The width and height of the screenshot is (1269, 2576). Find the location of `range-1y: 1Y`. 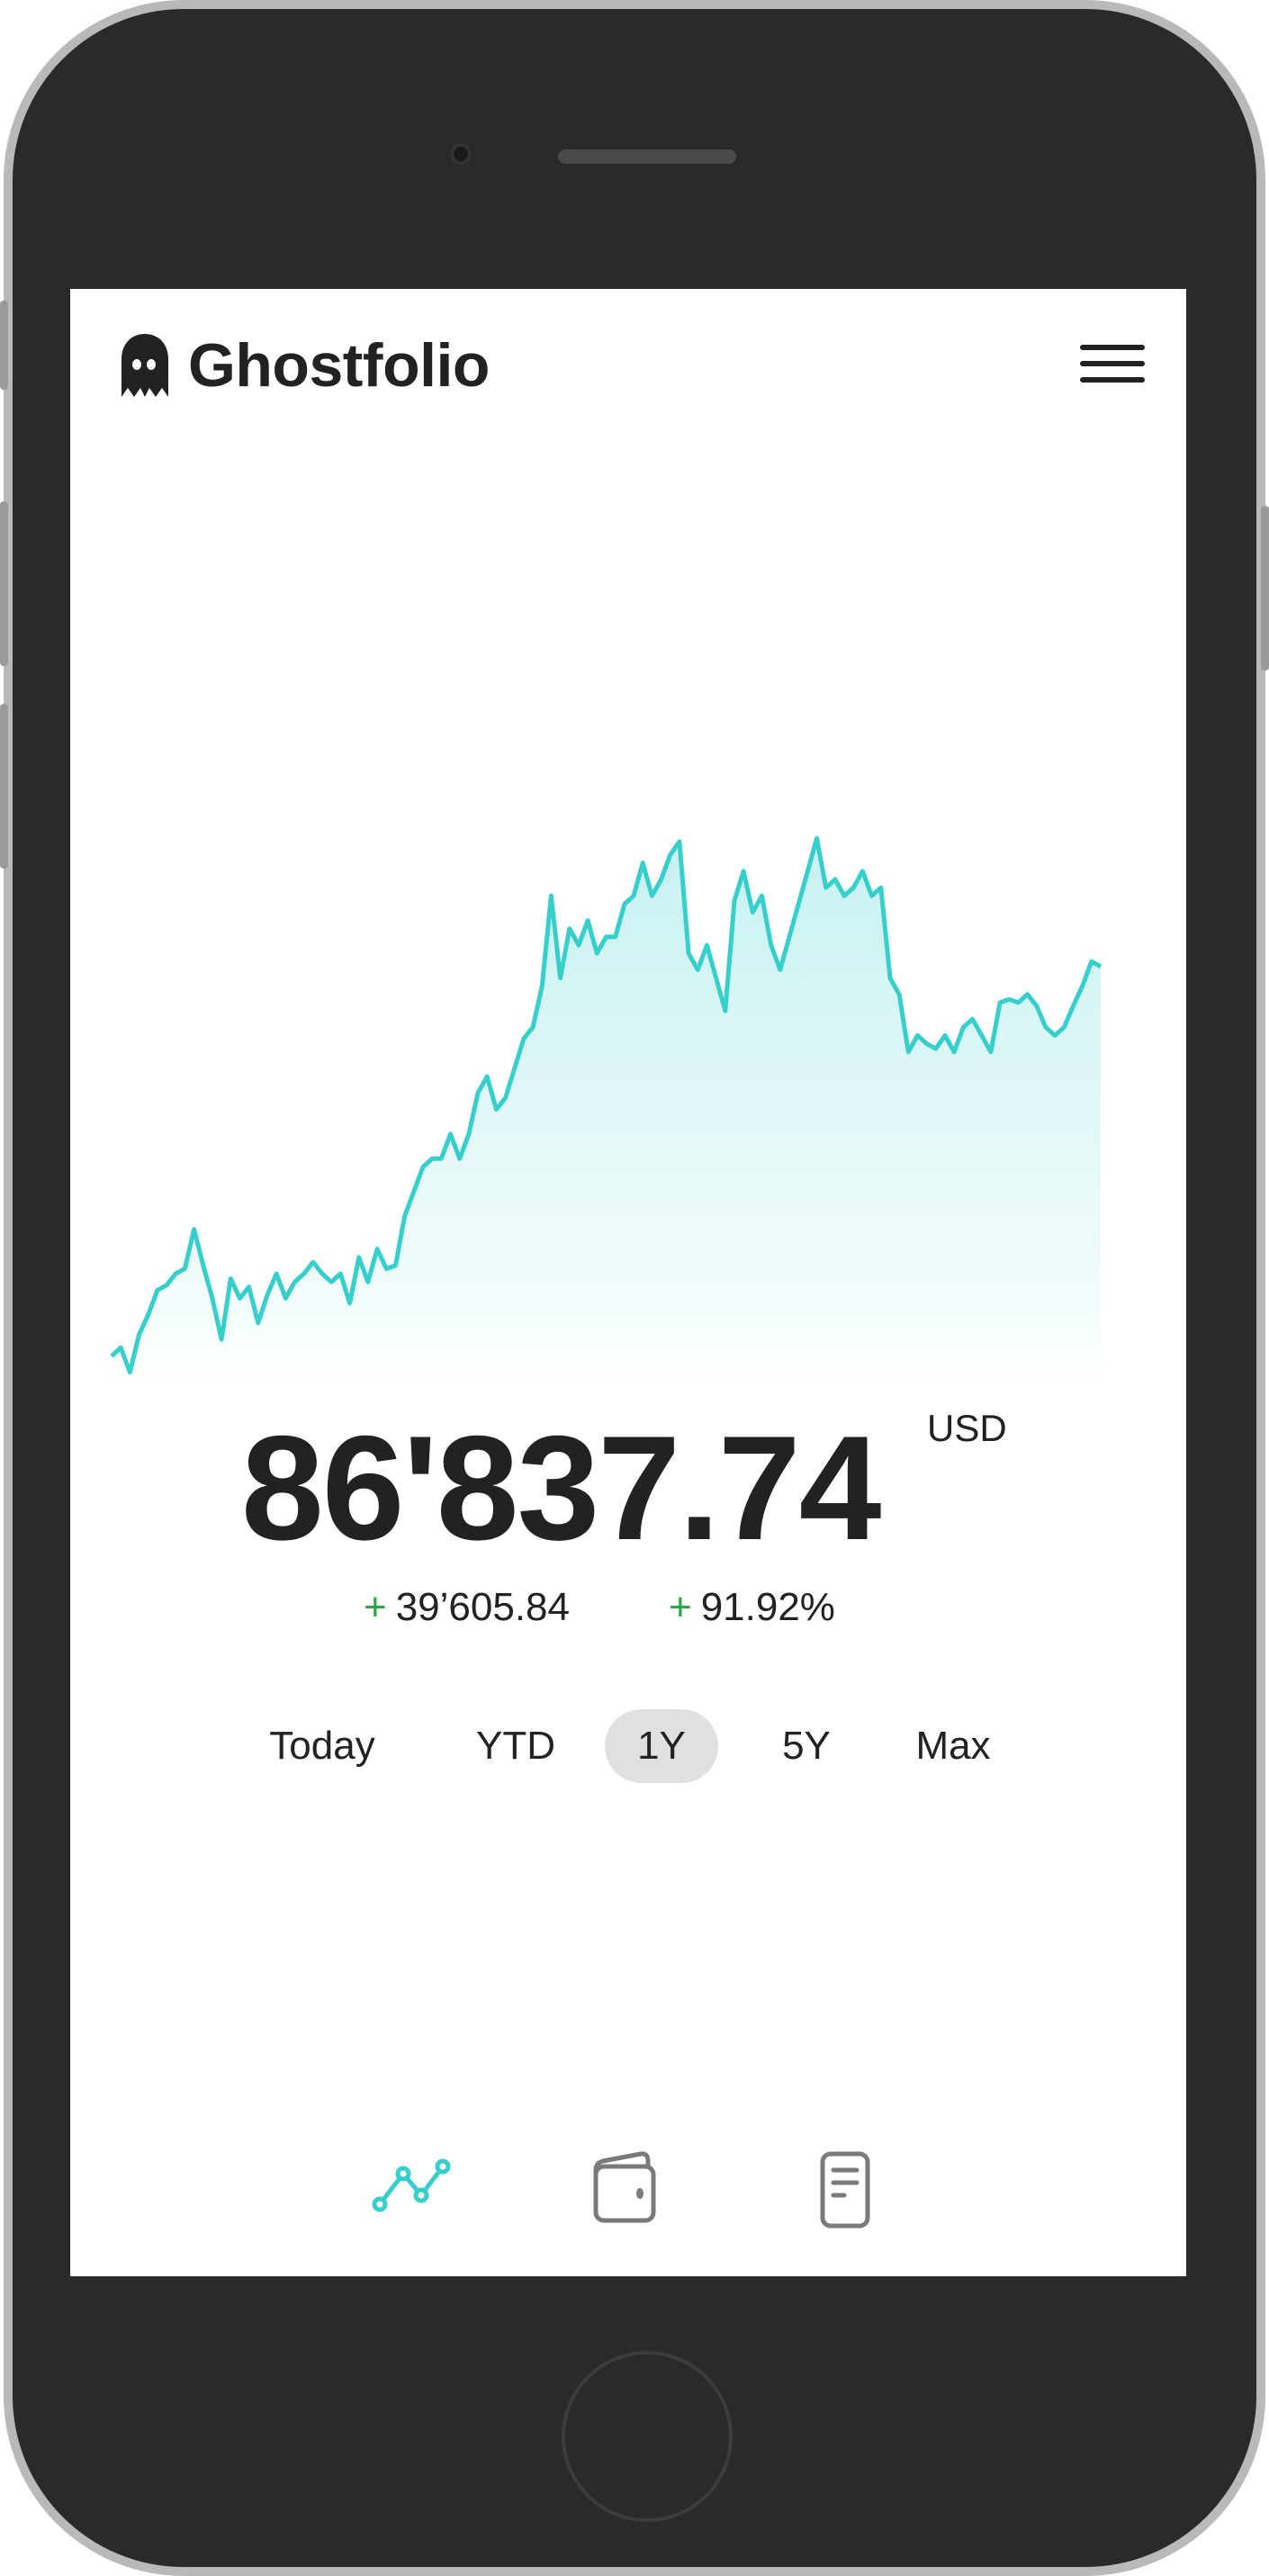

range-1y: 1Y is located at coordinates (661, 1746).